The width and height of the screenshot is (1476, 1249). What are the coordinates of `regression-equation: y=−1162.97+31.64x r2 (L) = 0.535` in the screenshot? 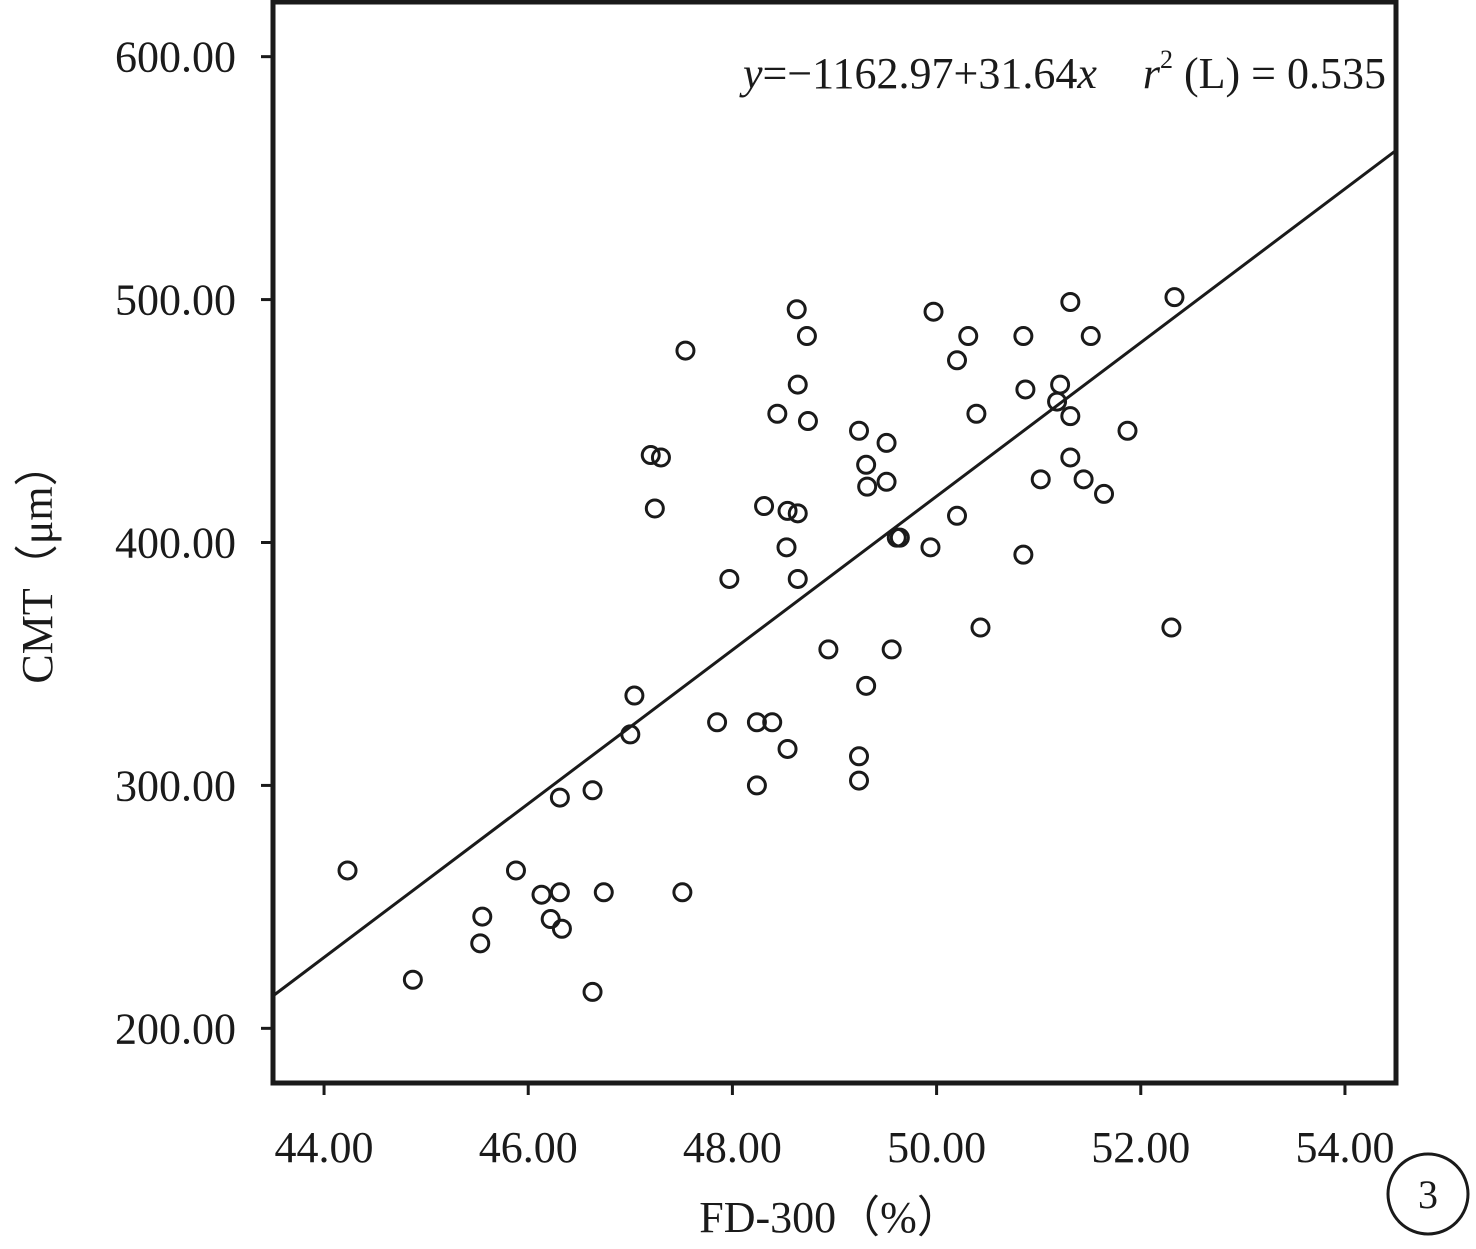 It's located at (1062, 71).